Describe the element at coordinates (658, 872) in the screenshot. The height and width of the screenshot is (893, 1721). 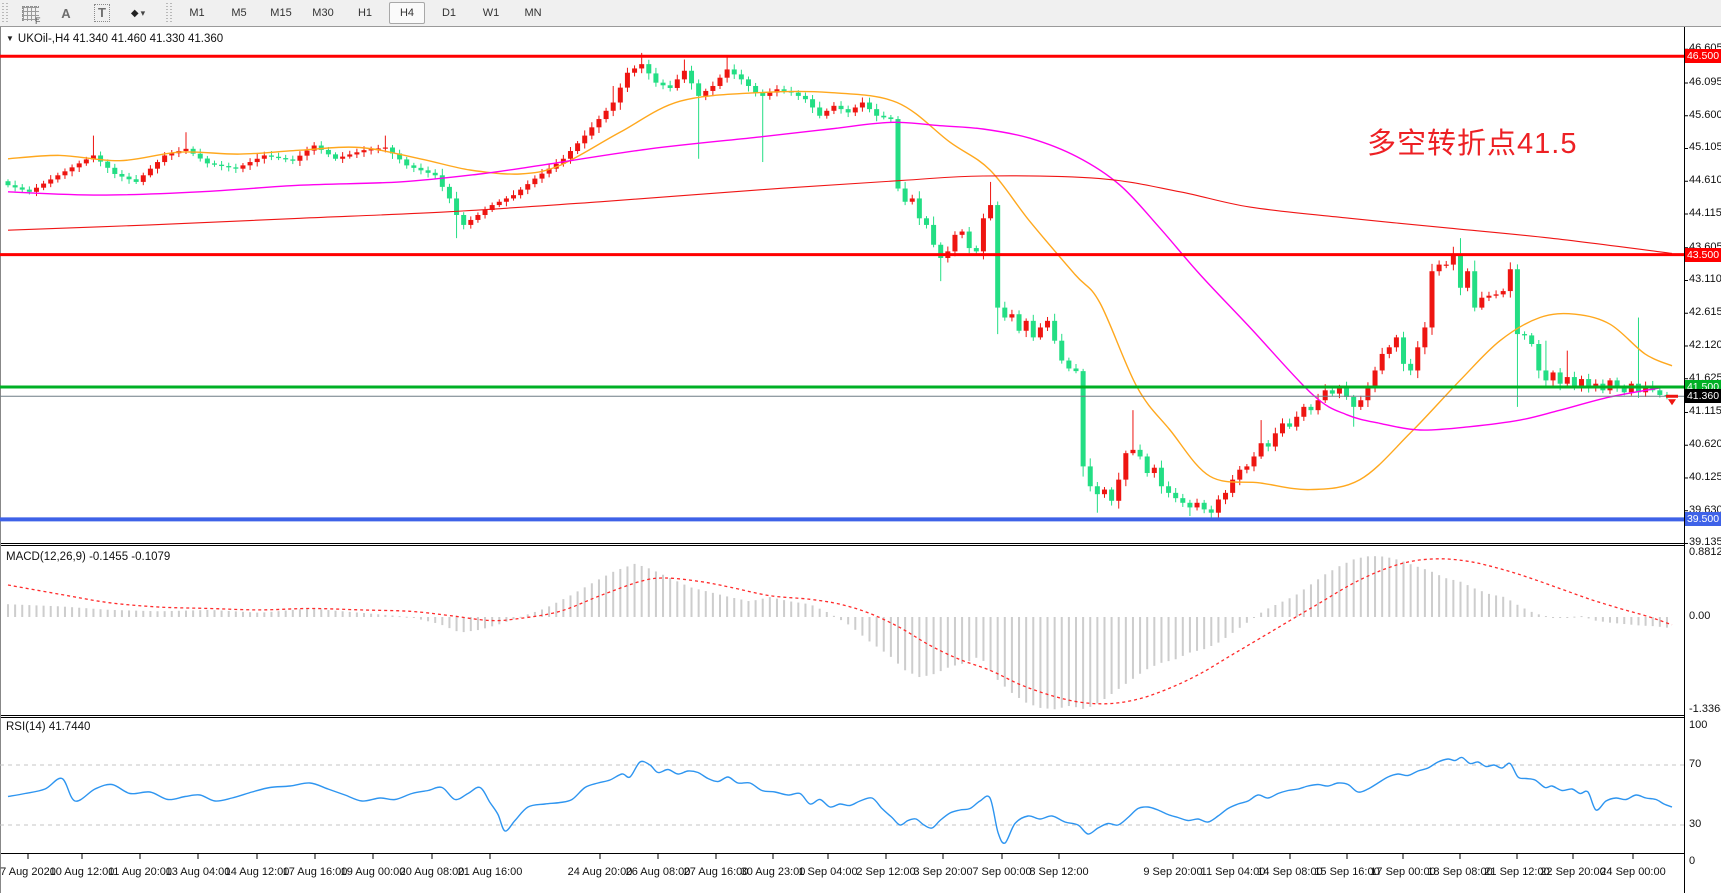
I see `date-axis-label: 26 Aug 08:00` at that location.